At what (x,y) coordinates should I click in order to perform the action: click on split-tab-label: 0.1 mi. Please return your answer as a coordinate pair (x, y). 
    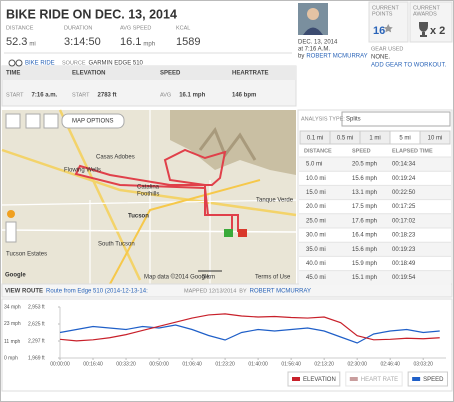
    Looking at the image, I should click on (315, 139).